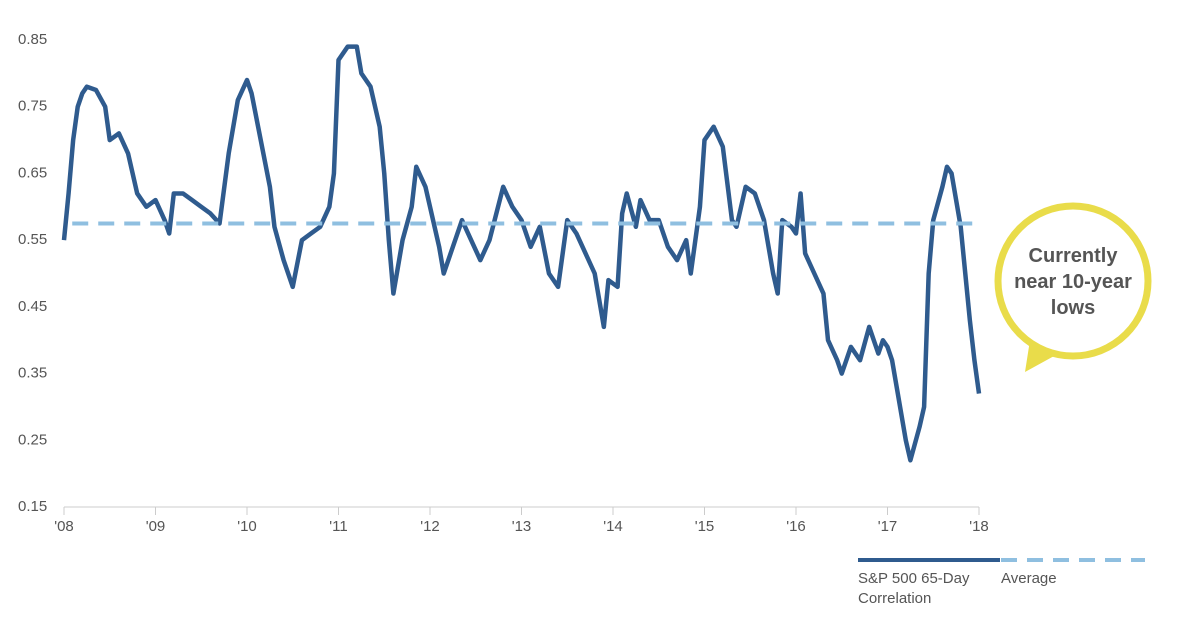  I want to click on callout-text: Currently near 10-year lows, so click(1073, 282).